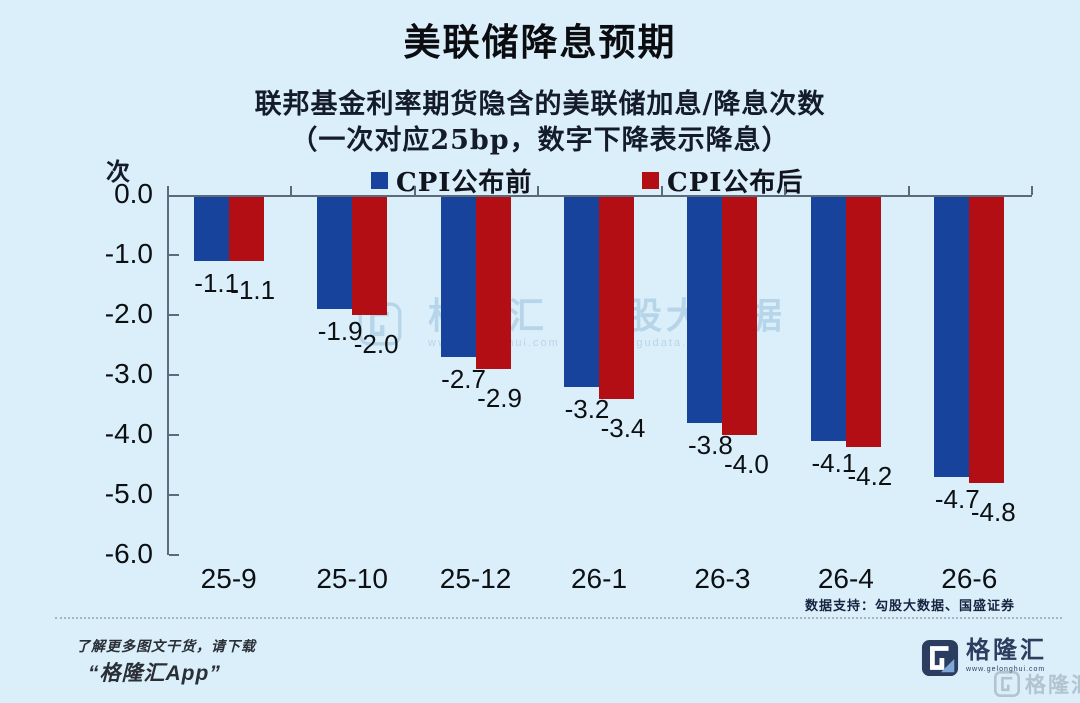  I want to click on x-axis-category-label: 25-9, so click(228, 578).